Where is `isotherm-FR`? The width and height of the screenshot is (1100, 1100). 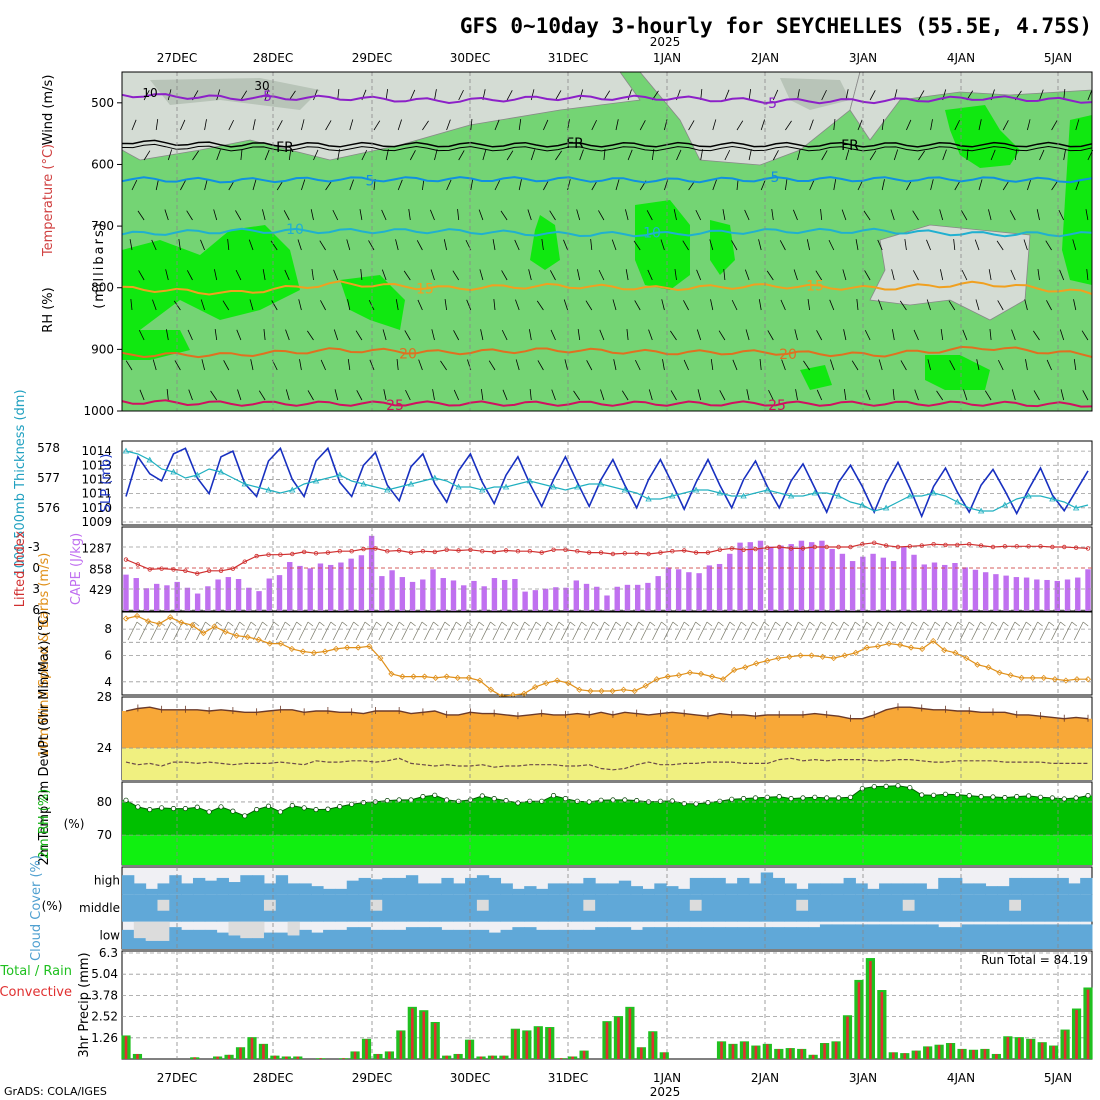 isotherm-FR is located at coordinates (607, 143).